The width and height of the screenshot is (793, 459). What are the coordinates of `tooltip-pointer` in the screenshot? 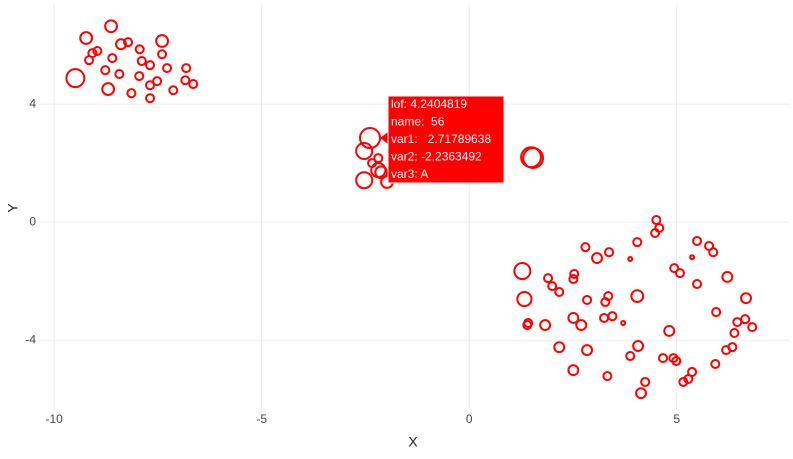 It's located at (384, 138).